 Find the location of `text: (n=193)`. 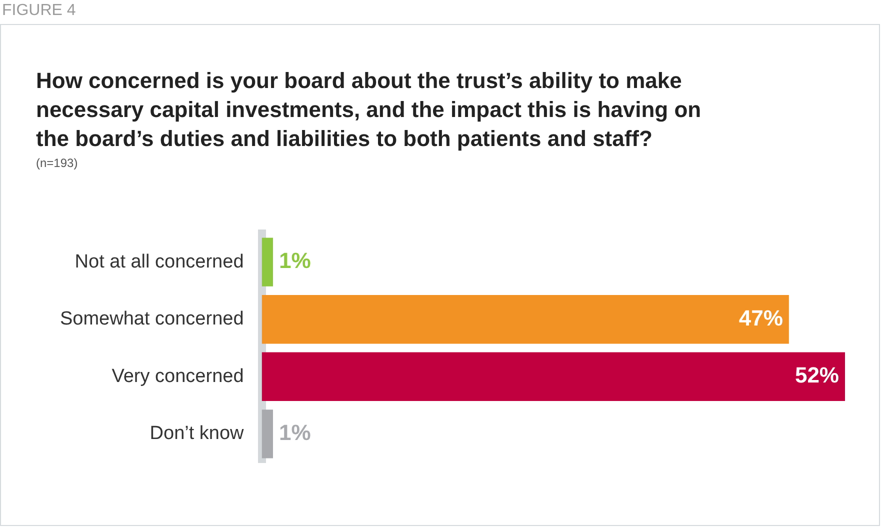

text: (n=193) is located at coordinates (57, 163).